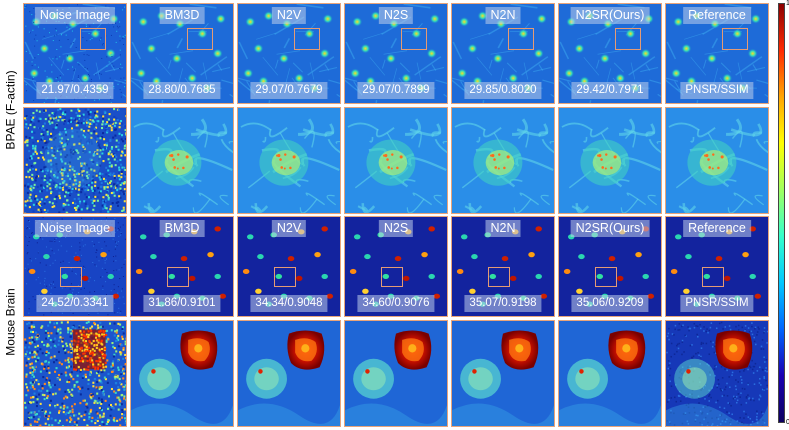  What do you see at coordinates (610, 160) in the screenshot?
I see `tile-bpae-bpaeZoom-n2sr-ours` at bounding box center [610, 160].